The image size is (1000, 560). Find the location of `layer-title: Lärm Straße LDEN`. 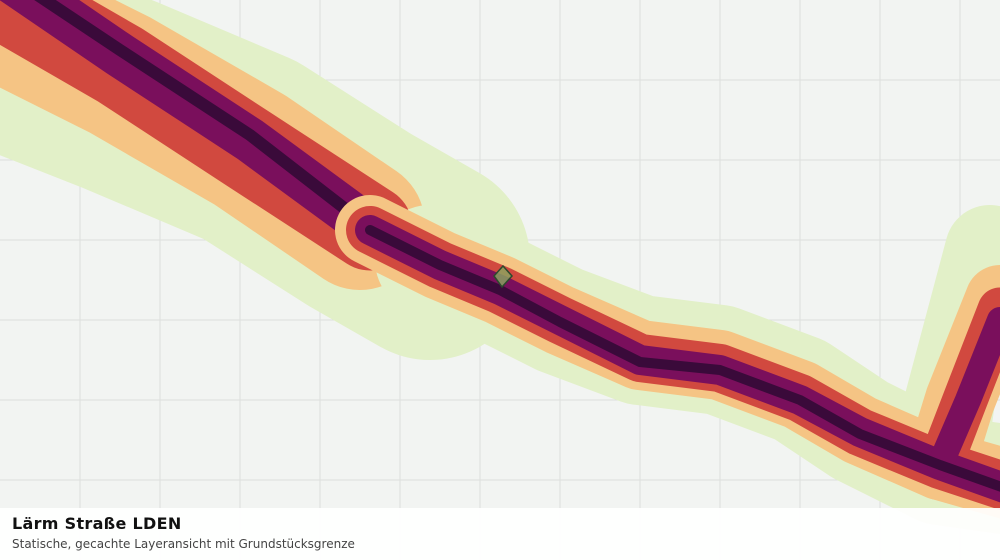

layer-title: Lärm Straße LDEN is located at coordinates (97, 523).